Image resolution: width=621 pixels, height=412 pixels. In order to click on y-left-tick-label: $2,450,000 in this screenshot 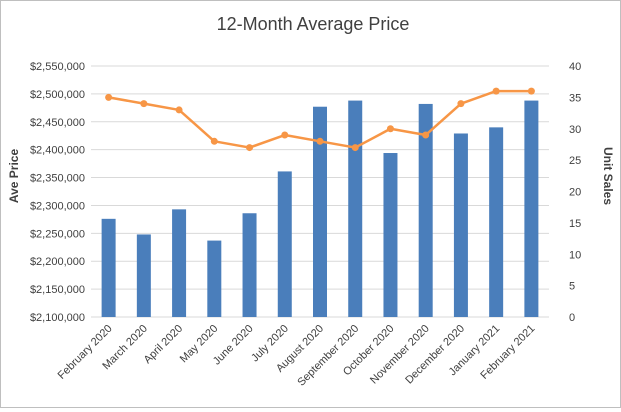, I will do `click(57, 123)`.